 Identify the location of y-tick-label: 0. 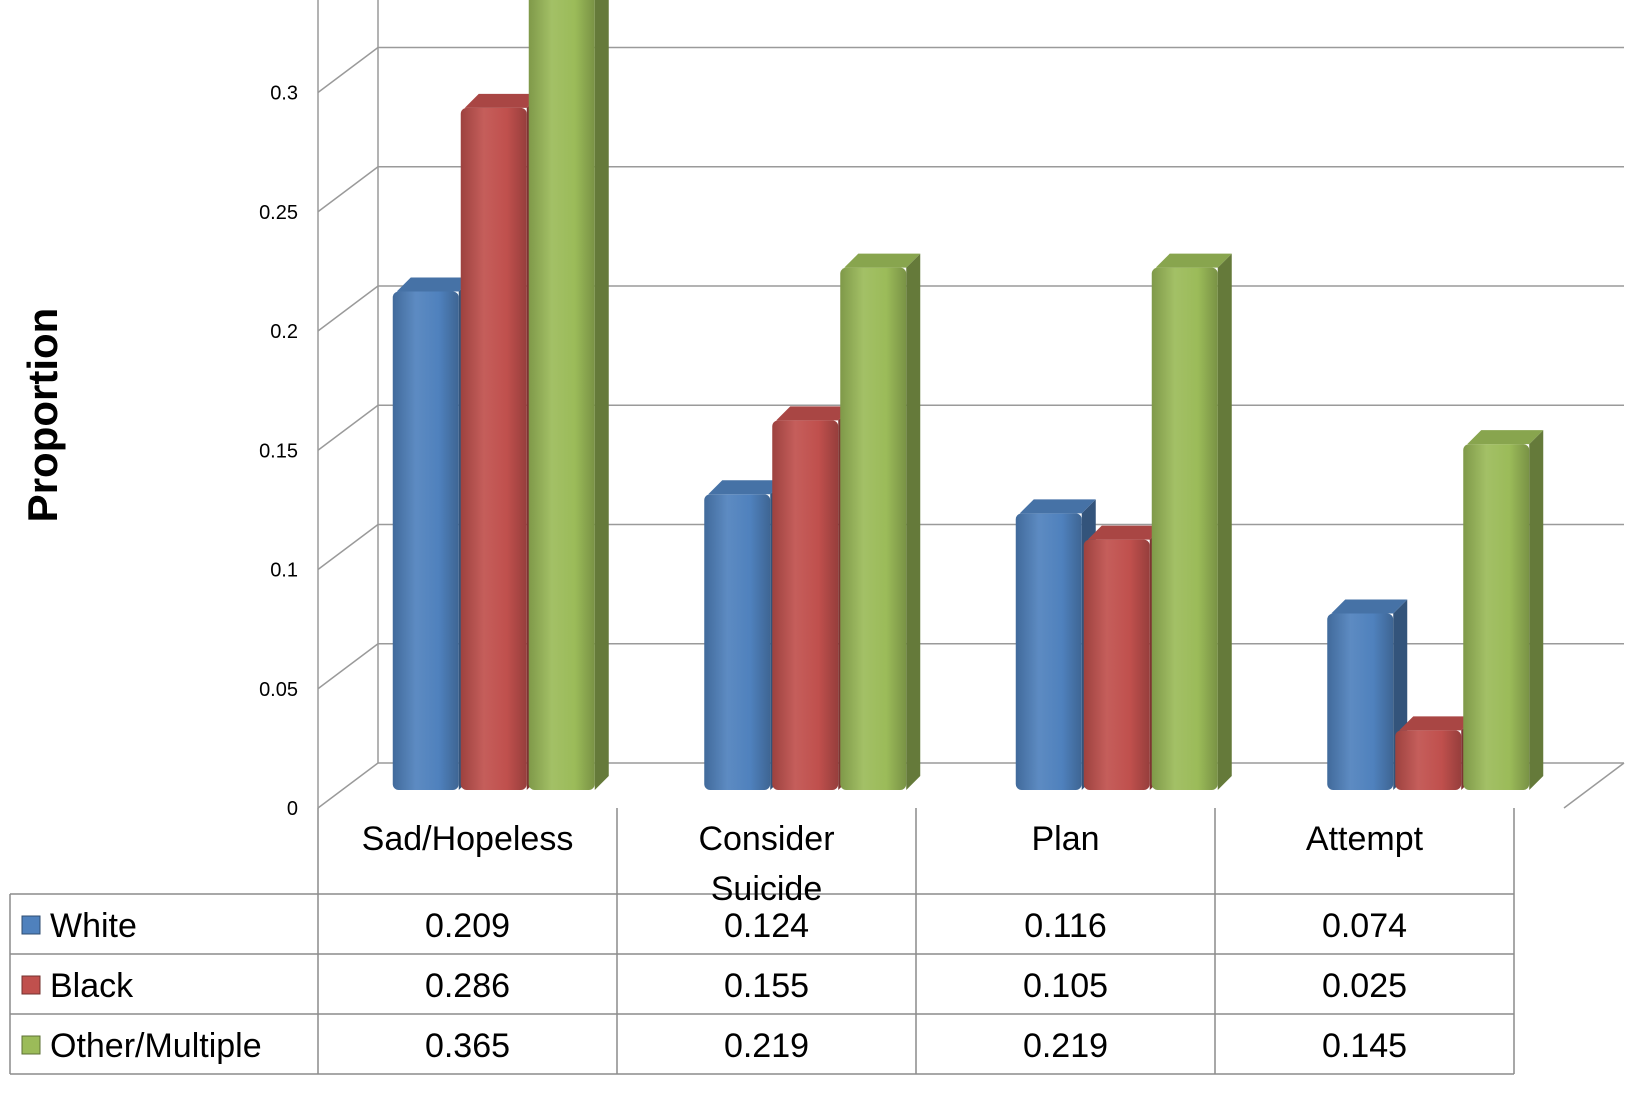
(292, 809).